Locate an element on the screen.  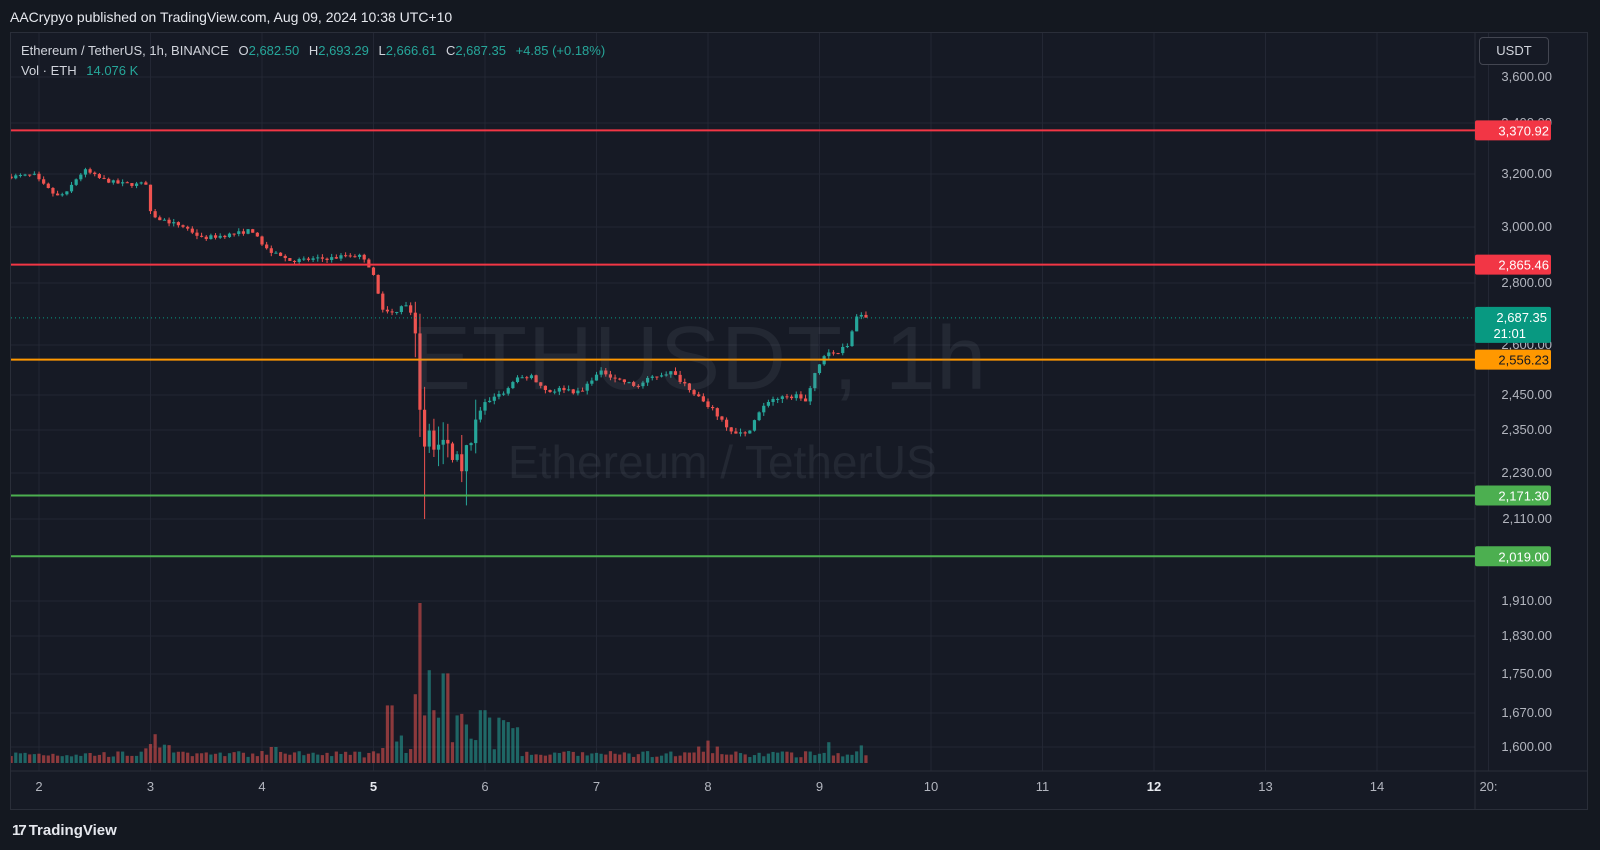
time-tick-label: 2 is located at coordinates (38, 786).